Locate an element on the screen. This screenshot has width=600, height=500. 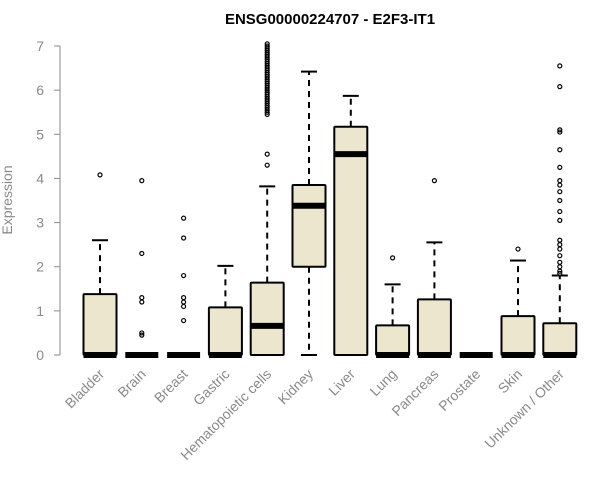
y-tick-label: 5 is located at coordinates (40, 134).